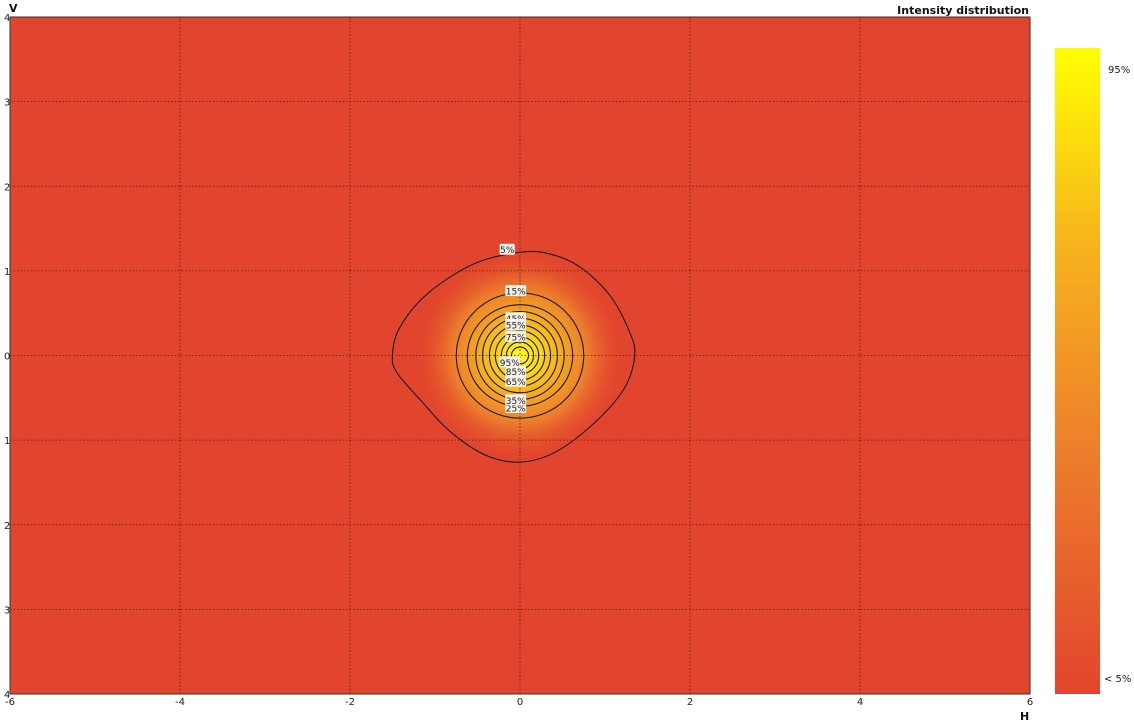 The height and width of the screenshot is (728, 1134). I want to click on colorbar: 95% < 5%, so click(1093, 371).